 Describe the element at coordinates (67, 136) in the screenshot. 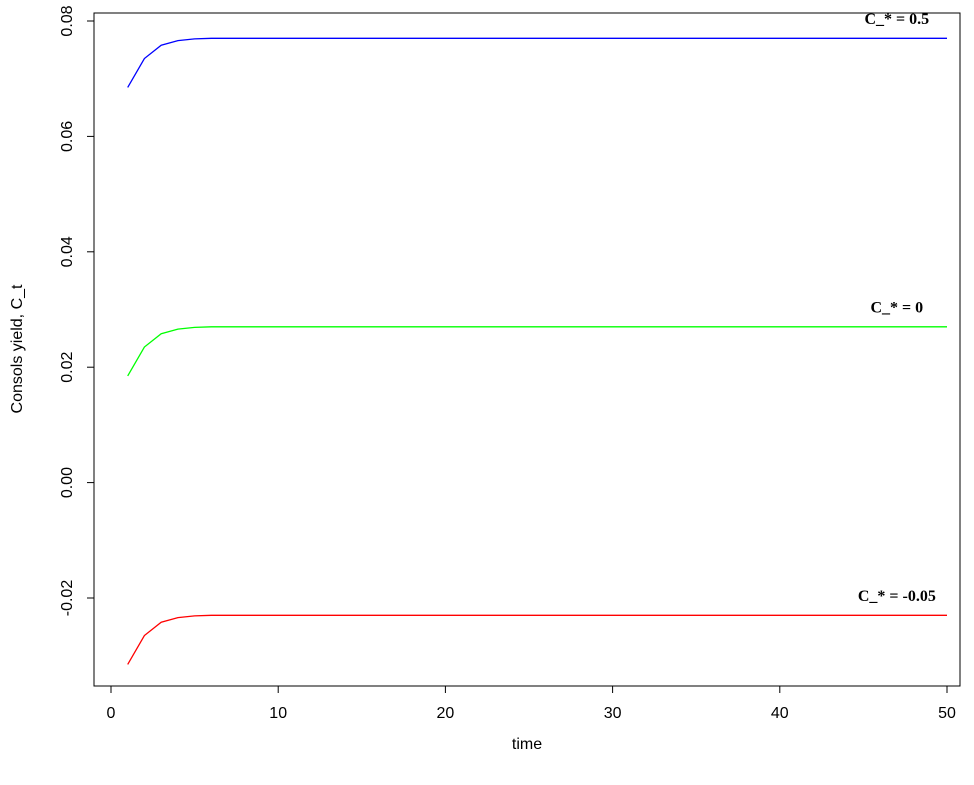

I see `y-tick-label: 0.06` at that location.